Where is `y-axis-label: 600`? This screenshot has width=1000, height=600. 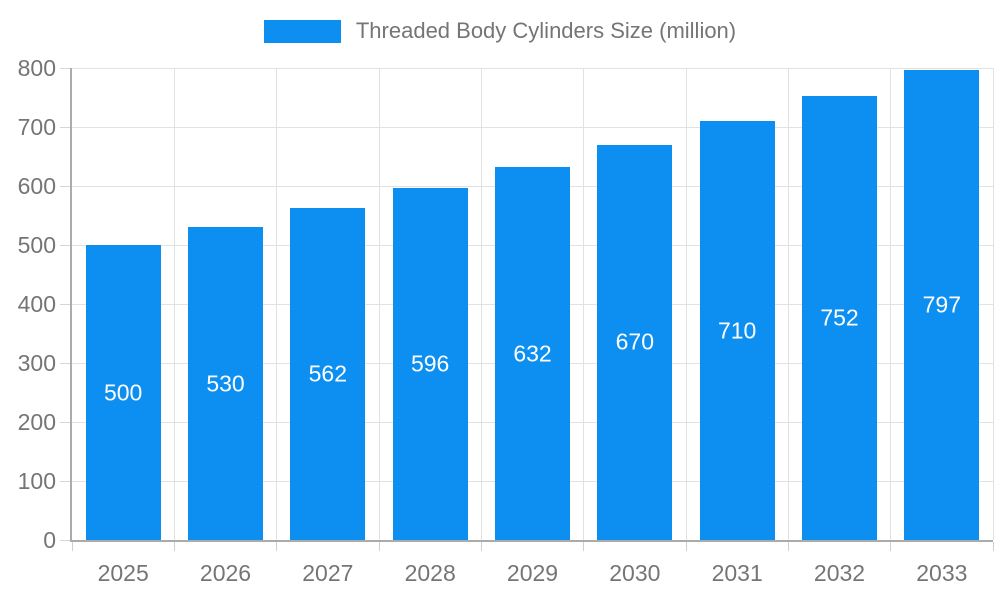 y-axis-label: 600 is located at coordinates (36, 185).